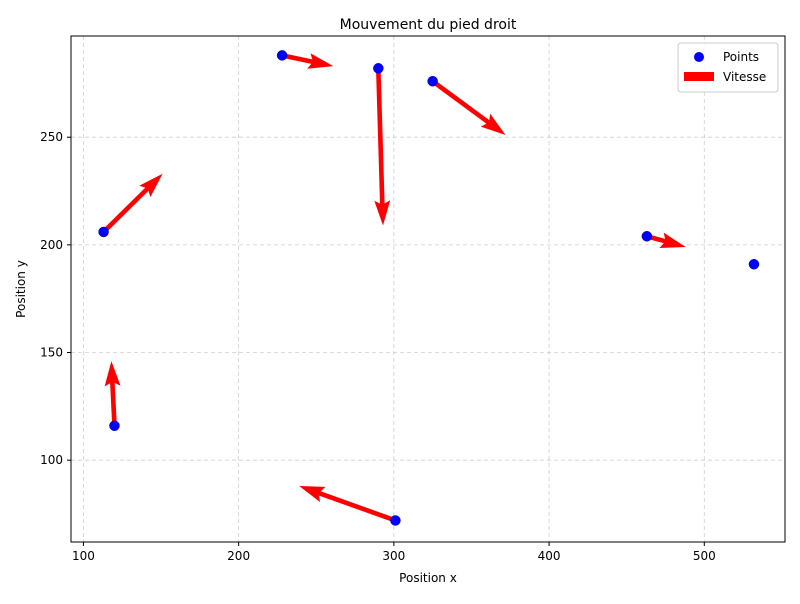  What do you see at coordinates (704, 556) in the screenshot?
I see `x-tick-label: 500` at bounding box center [704, 556].